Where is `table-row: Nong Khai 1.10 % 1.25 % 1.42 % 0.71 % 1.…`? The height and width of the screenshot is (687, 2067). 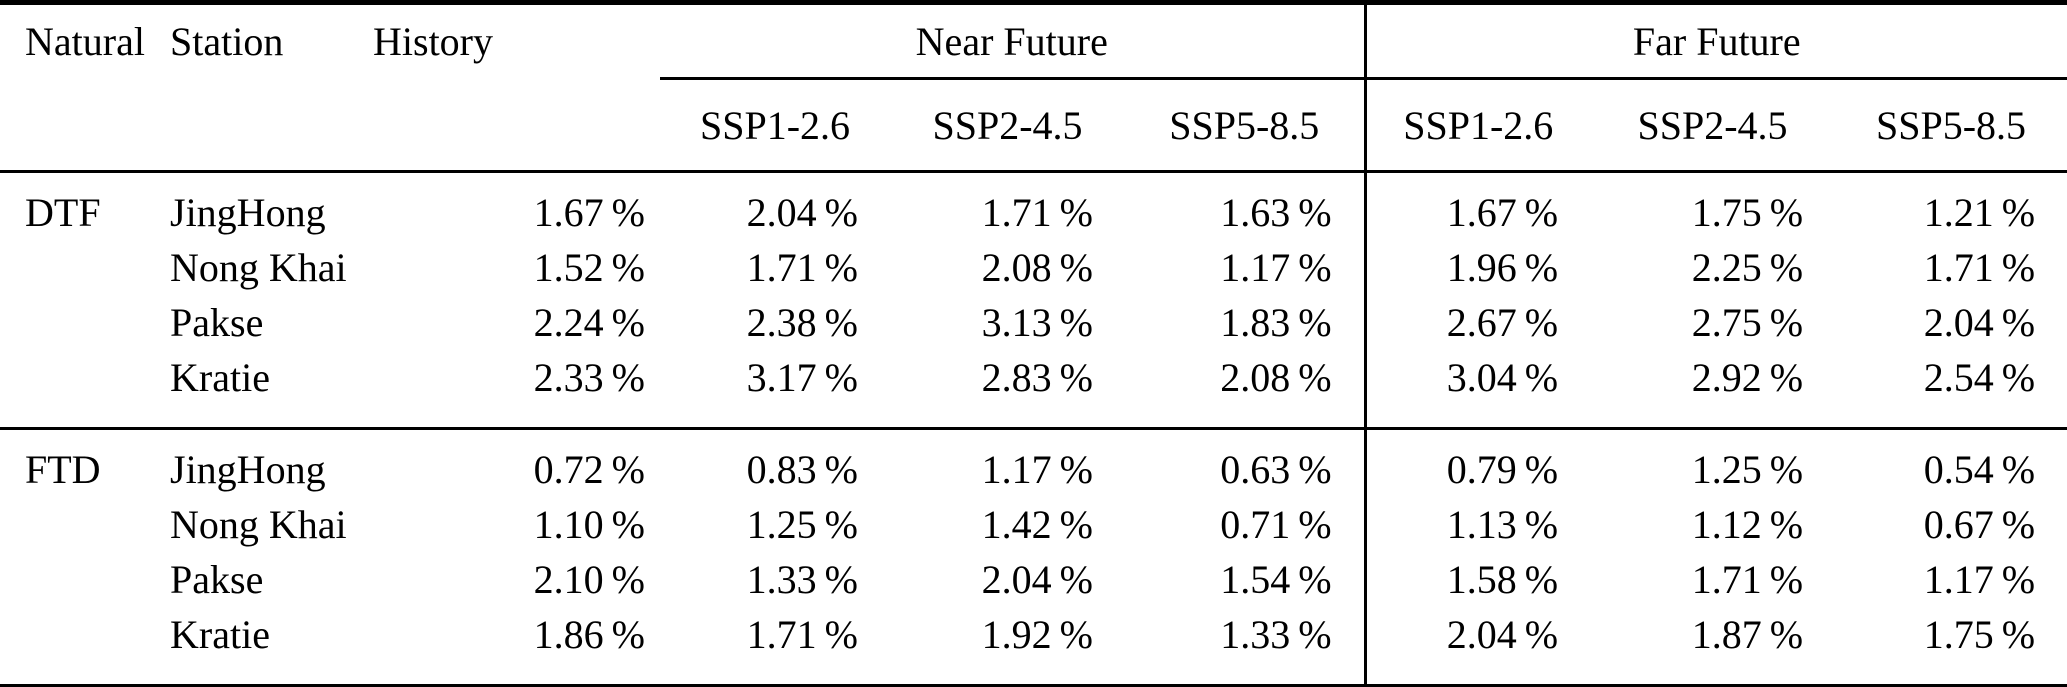
table-row: Nong Khai 1.10 % 1.25 % 1.42 % 0.71 % 1.… is located at coordinates (1033, 524).